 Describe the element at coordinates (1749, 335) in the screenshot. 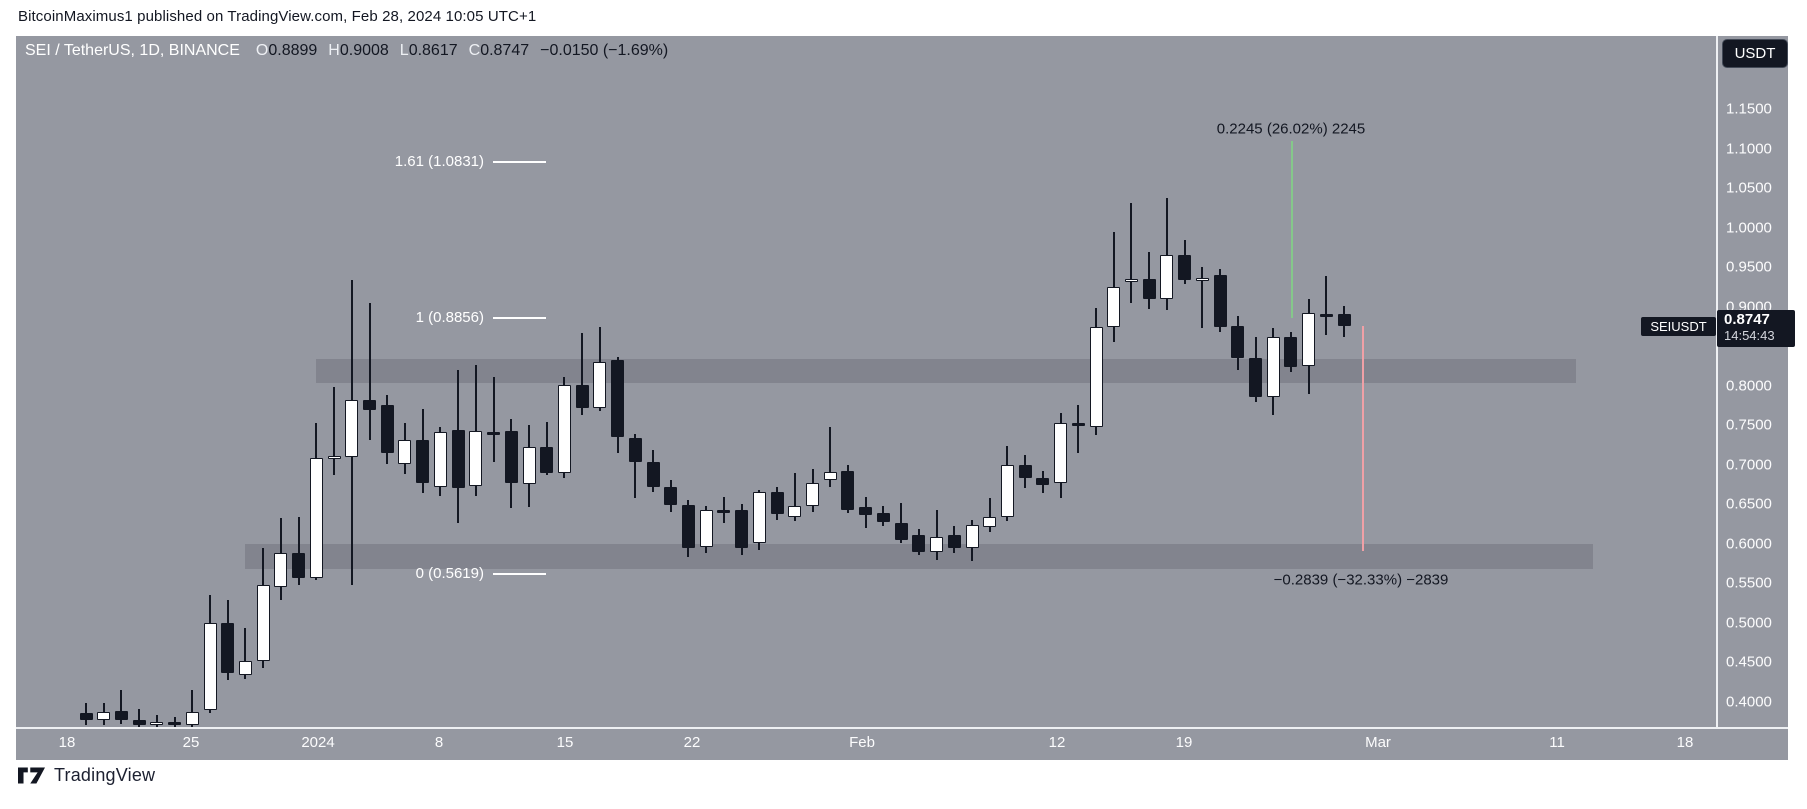

I see `bar-countdown: 14:54:43` at that location.